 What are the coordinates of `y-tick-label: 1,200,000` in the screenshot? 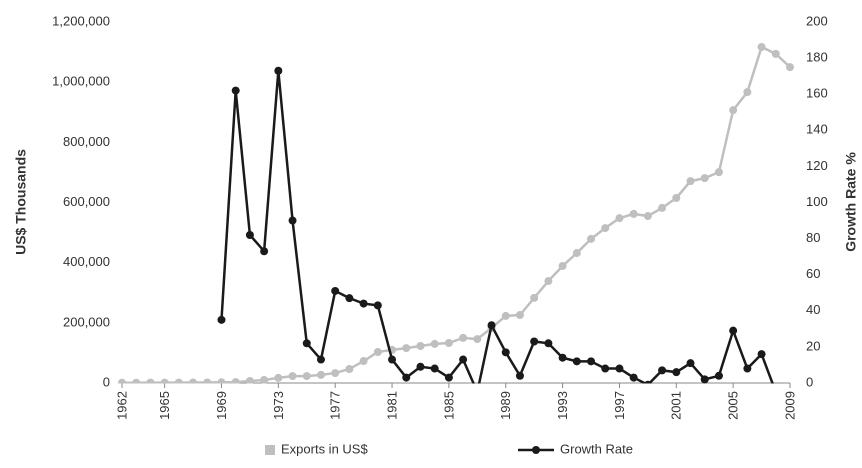 It's located at (81, 20).